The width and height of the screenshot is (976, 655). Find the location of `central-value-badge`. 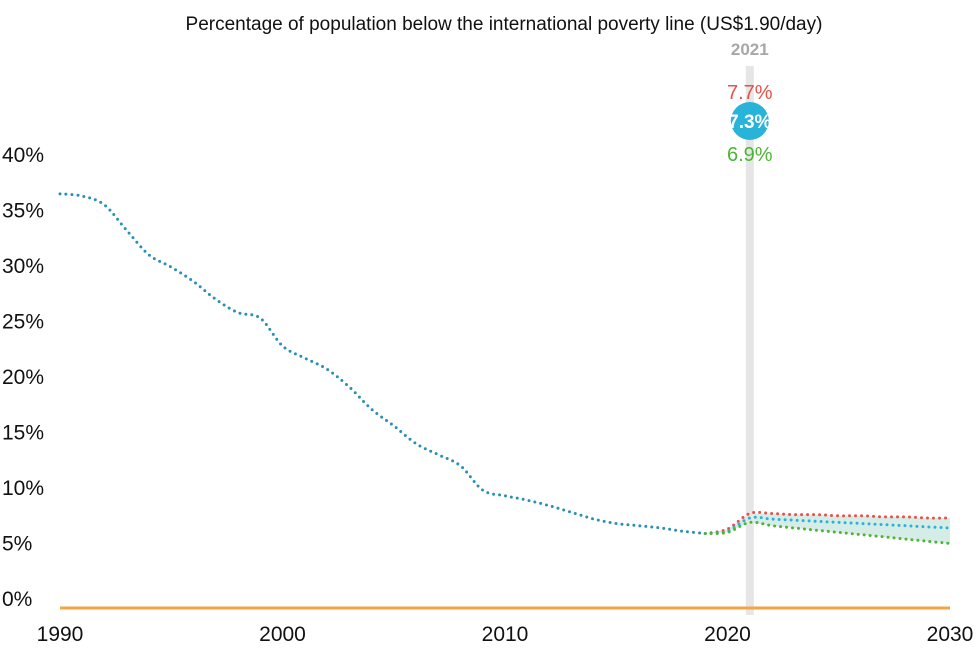

central-value-badge is located at coordinates (749, 121).